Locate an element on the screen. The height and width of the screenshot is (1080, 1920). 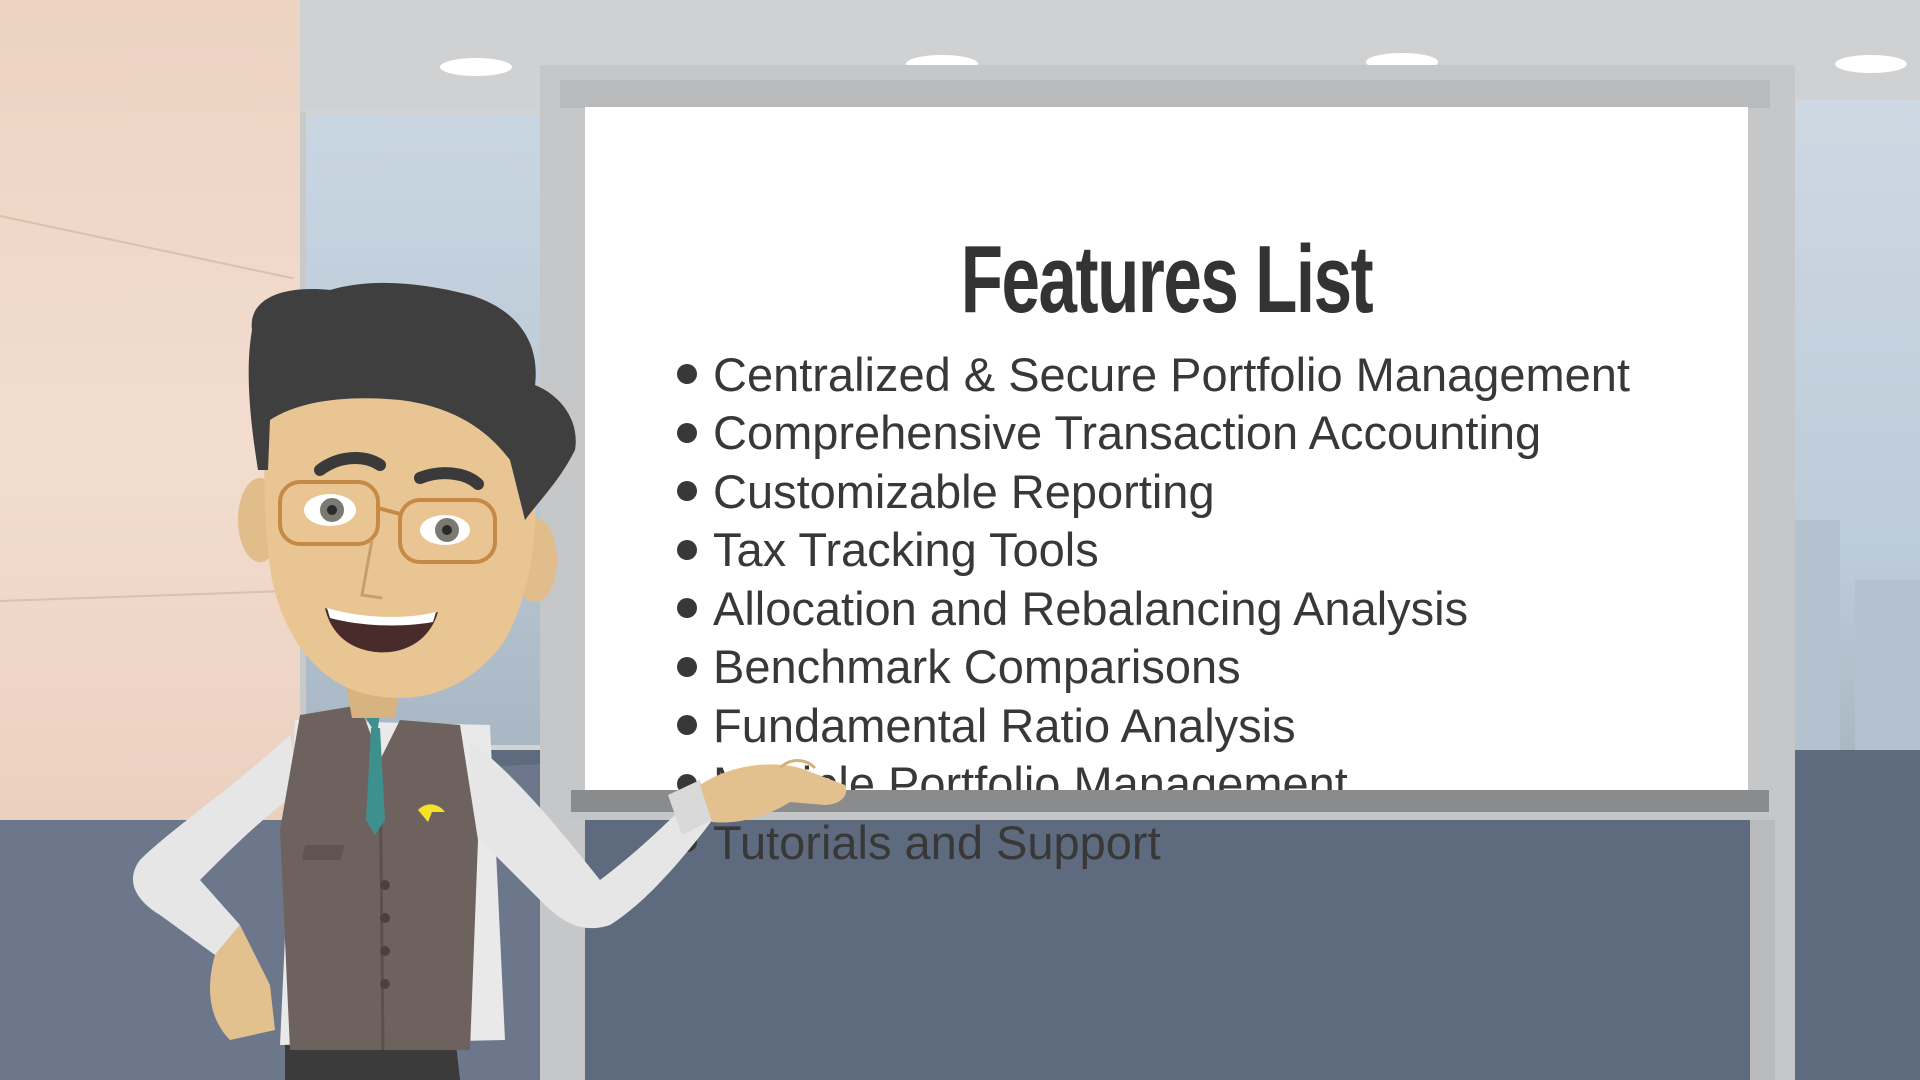
feature-label: Benchmark Comparisons is located at coordinates (977, 667).